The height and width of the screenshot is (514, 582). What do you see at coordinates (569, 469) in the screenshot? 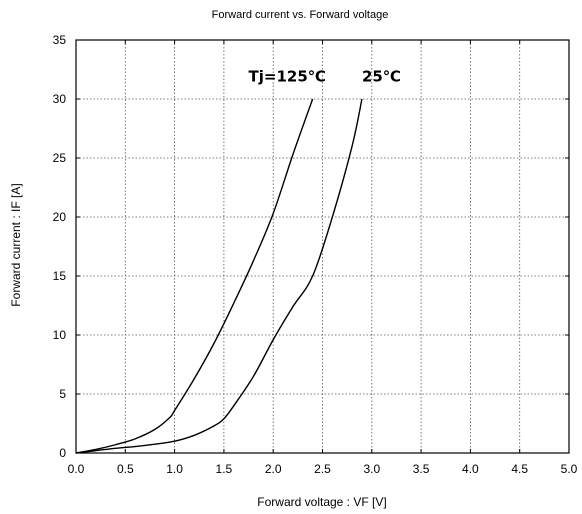
I see `x-tick-label-10: 5.0` at bounding box center [569, 469].